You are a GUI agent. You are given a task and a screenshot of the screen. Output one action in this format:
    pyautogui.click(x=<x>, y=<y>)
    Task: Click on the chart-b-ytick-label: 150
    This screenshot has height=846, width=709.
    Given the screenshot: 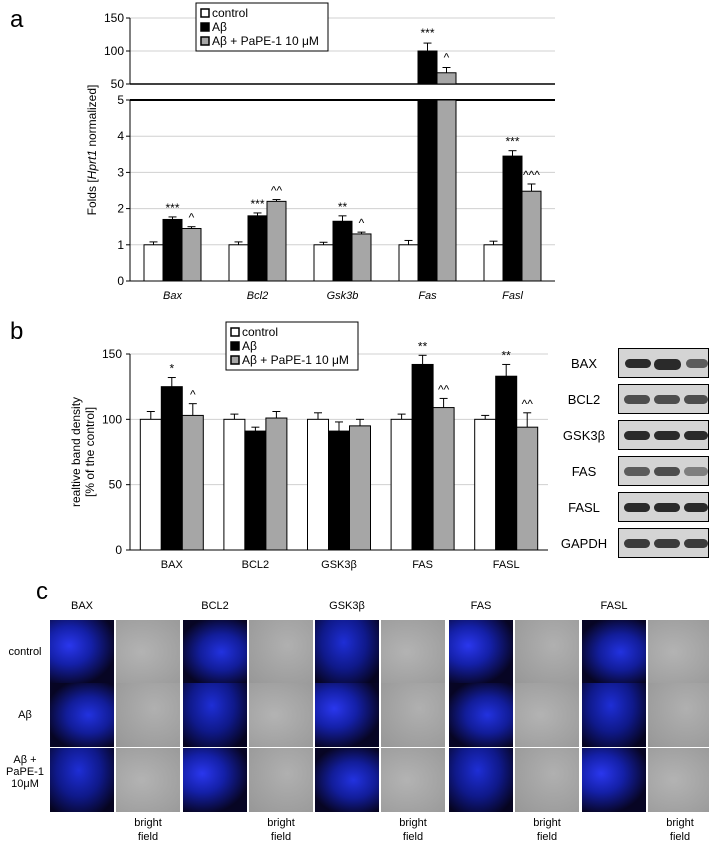 What is the action you would take?
    pyautogui.click(x=112, y=354)
    